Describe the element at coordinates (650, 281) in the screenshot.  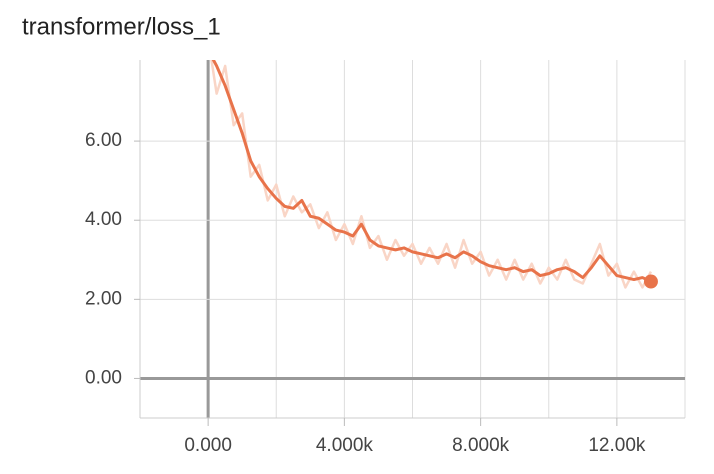
I see `end-point` at that location.